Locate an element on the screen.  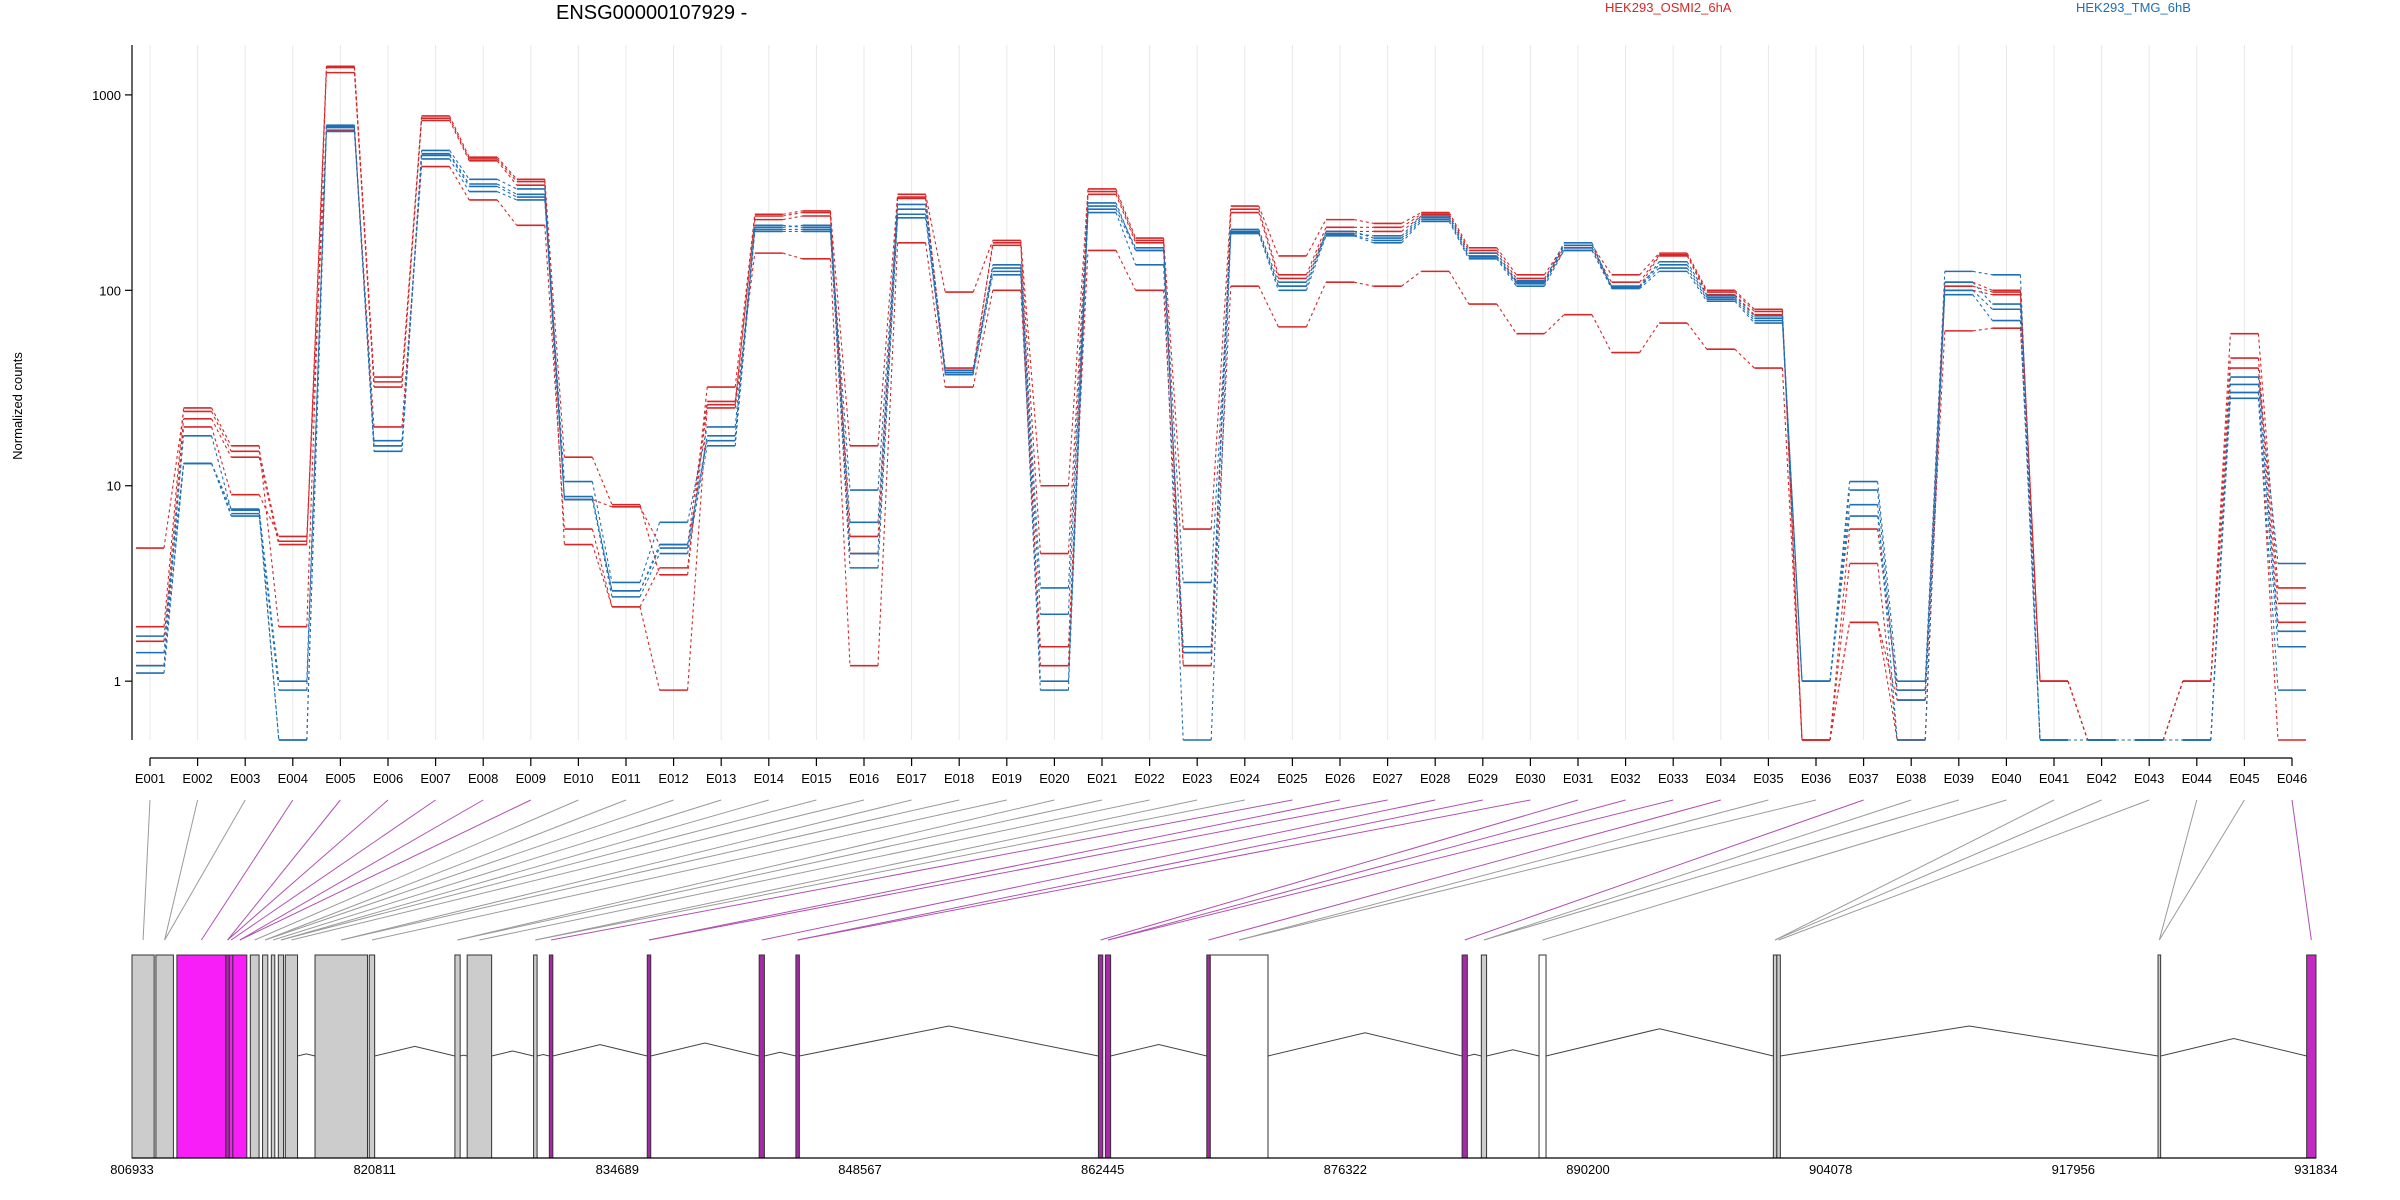
x-tick-label-E010: E010 is located at coordinates (578, 778).